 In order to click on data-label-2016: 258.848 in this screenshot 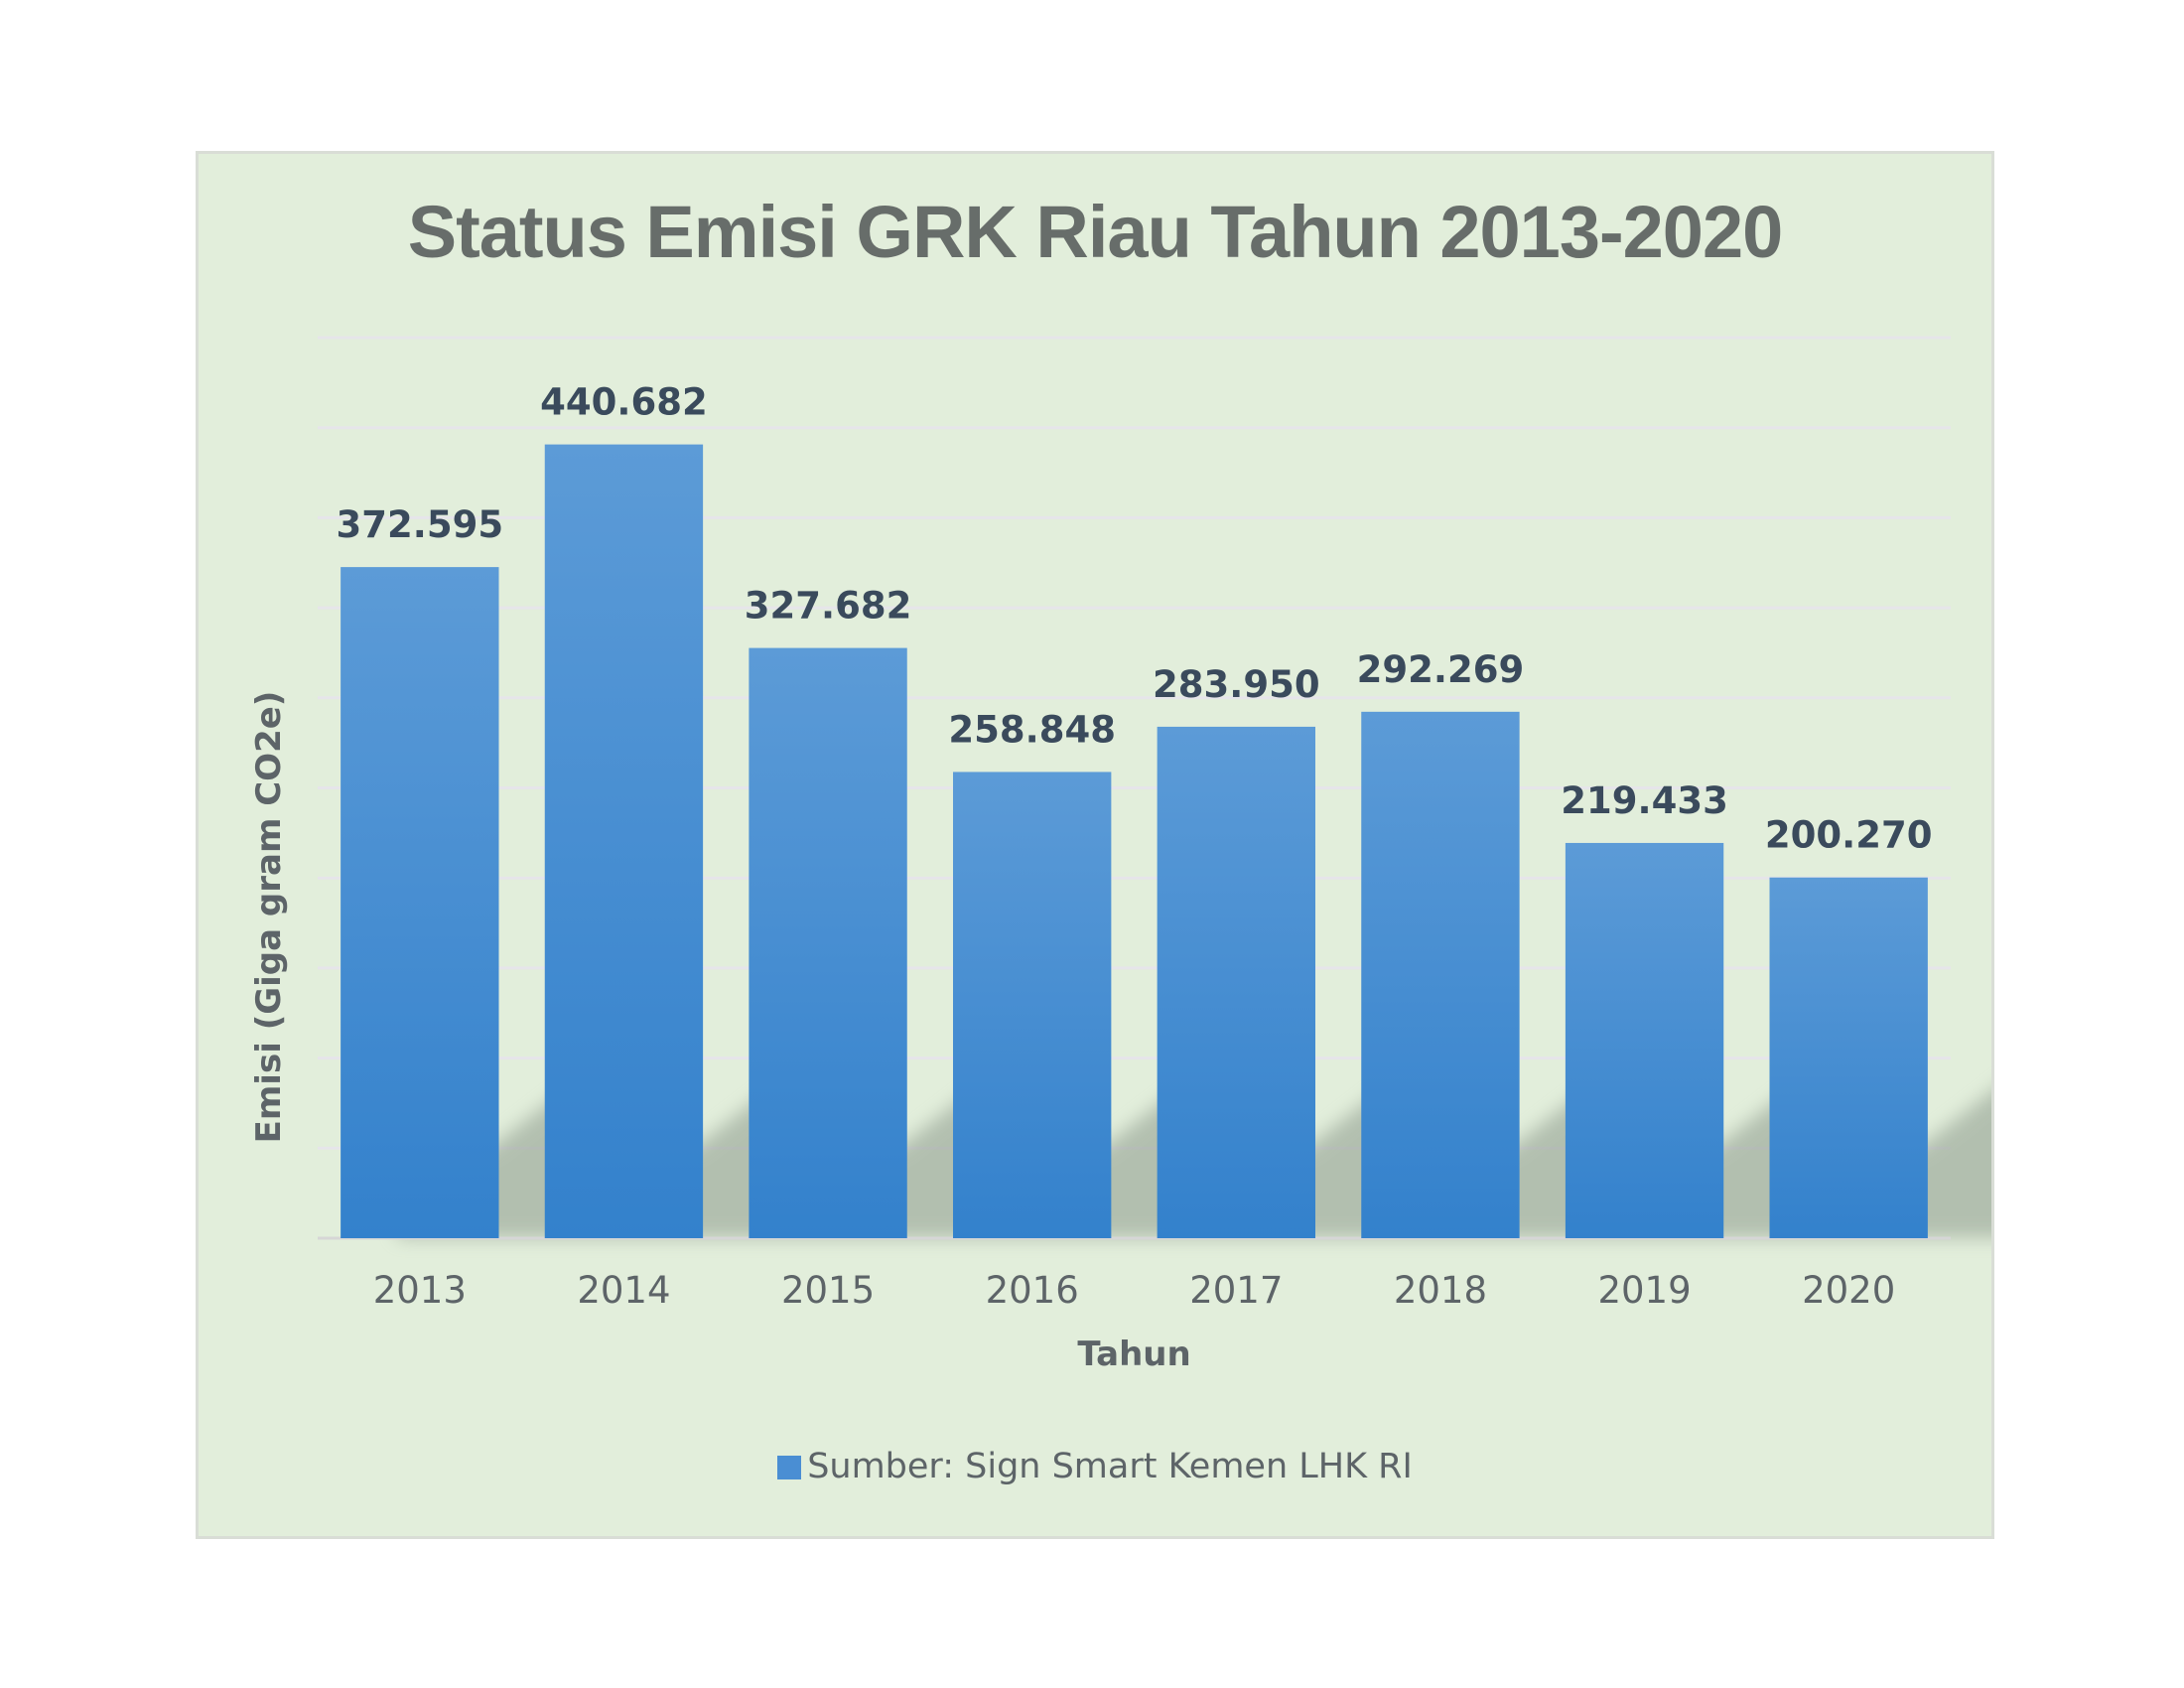, I will do `click(1032, 729)`.